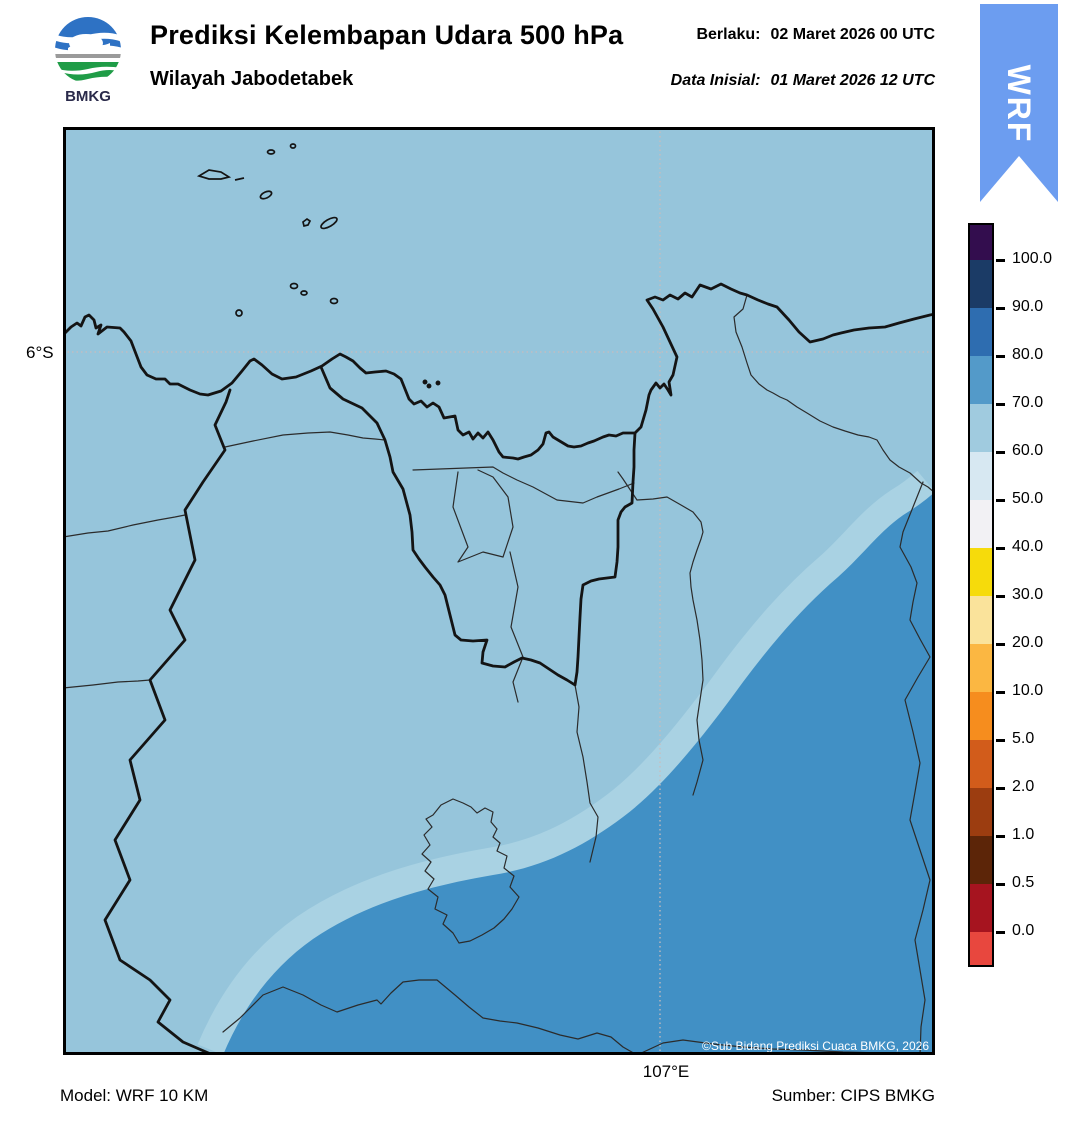  I want to click on valid-label: Berlaku:, so click(728, 34).